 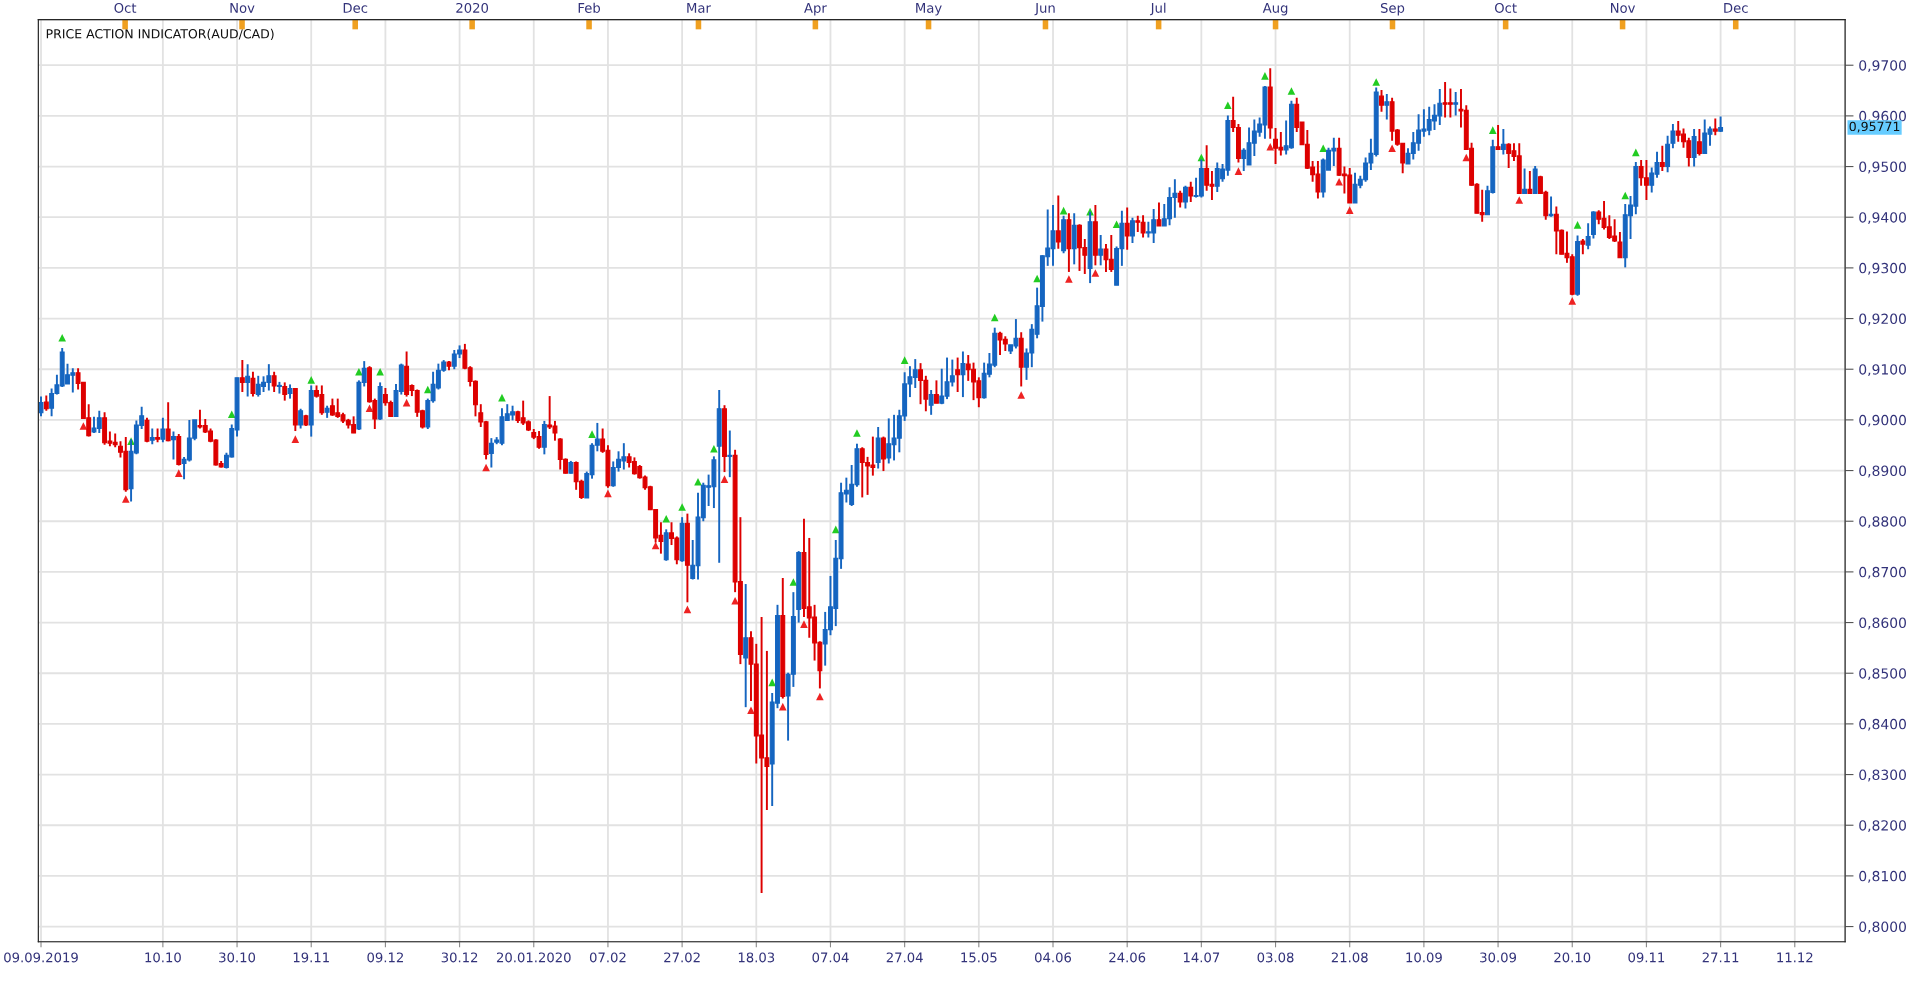 What do you see at coordinates (125, 7) in the screenshot?
I see `x2-tick-label: Oct` at bounding box center [125, 7].